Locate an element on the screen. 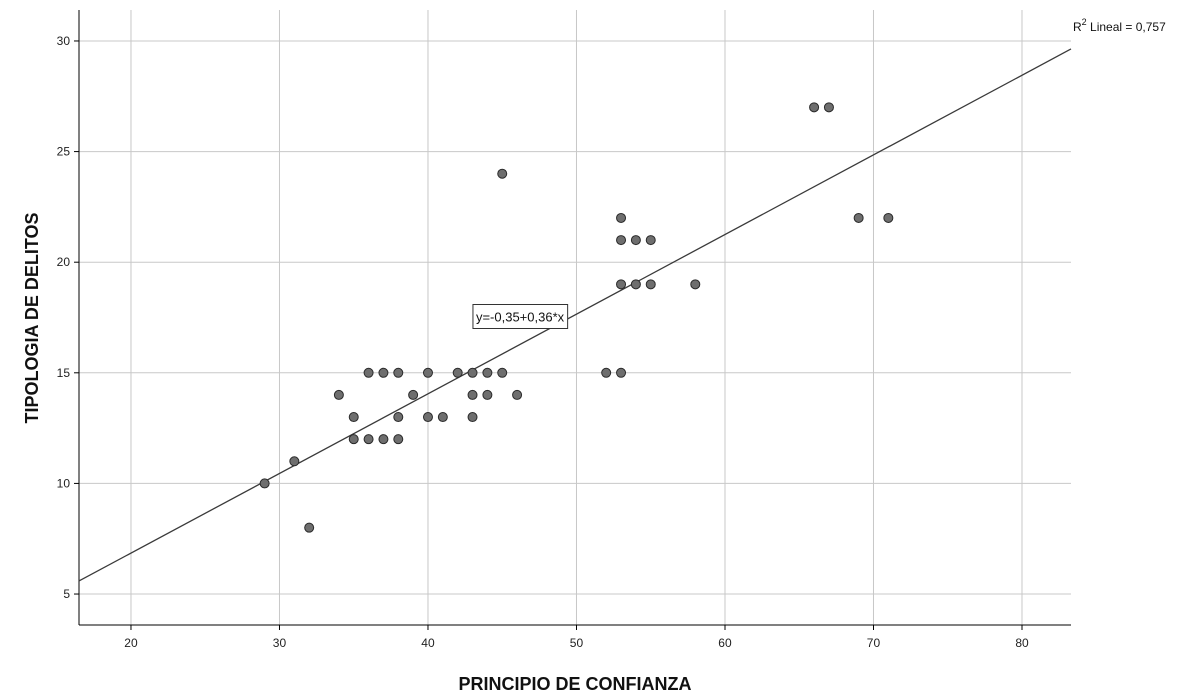 This screenshot has width=1202, height=695. r-squared-suffix: Lineal = 0,757 is located at coordinates (1126, 27).